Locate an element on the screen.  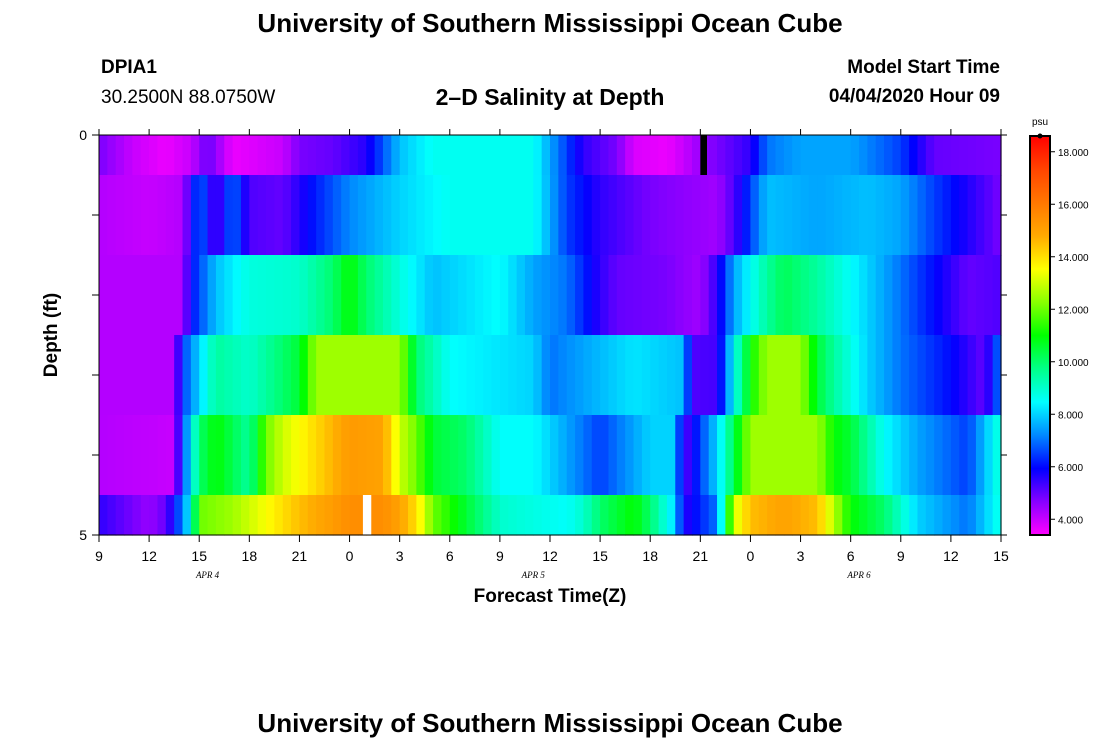
colorbar-top-dot is located at coordinates (1040, 136).